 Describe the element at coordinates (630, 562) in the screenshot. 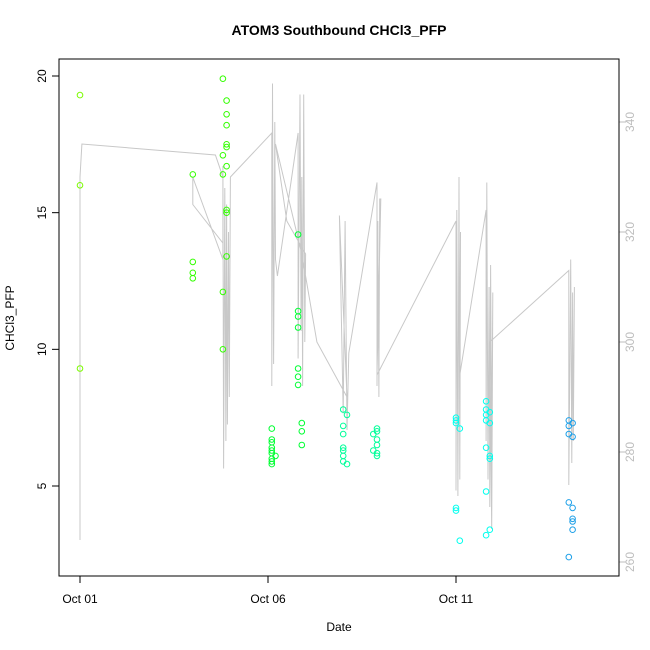

I see `y2-tick-label: 260` at that location.